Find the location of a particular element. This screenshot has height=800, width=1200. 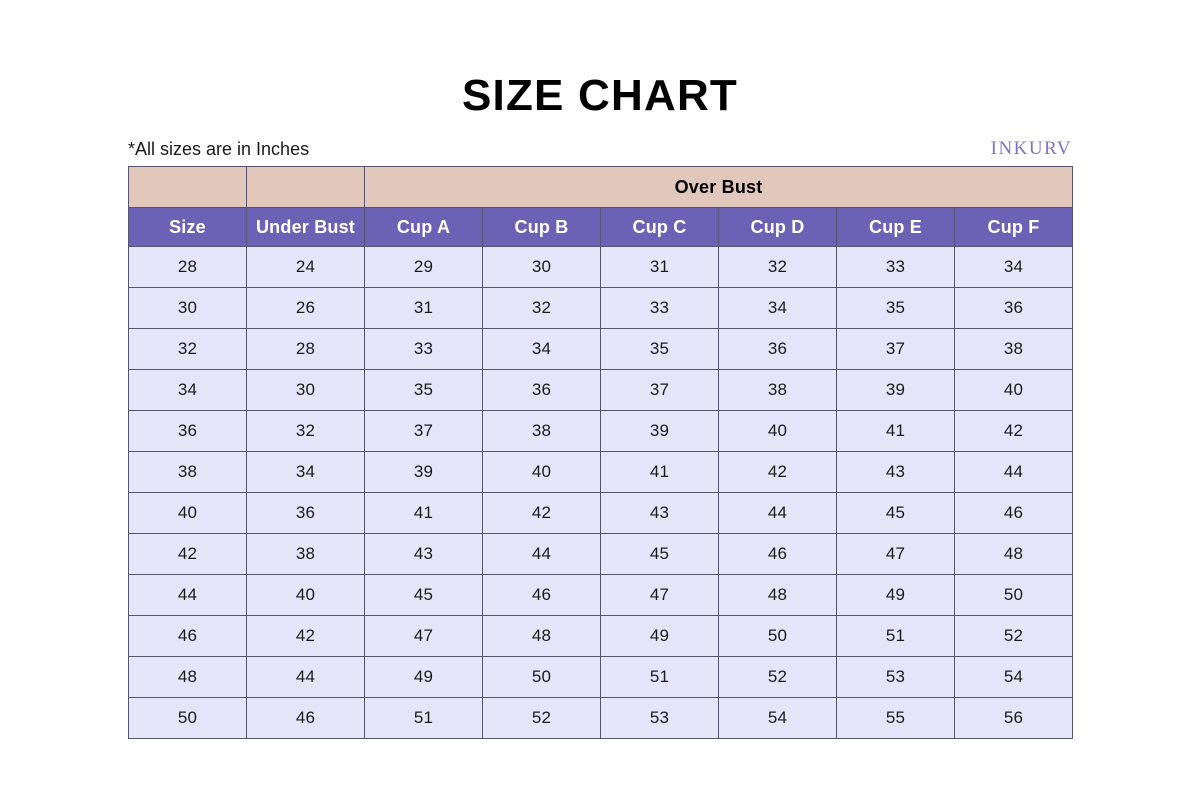

cell-cup-a: 47 is located at coordinates (423, 636).